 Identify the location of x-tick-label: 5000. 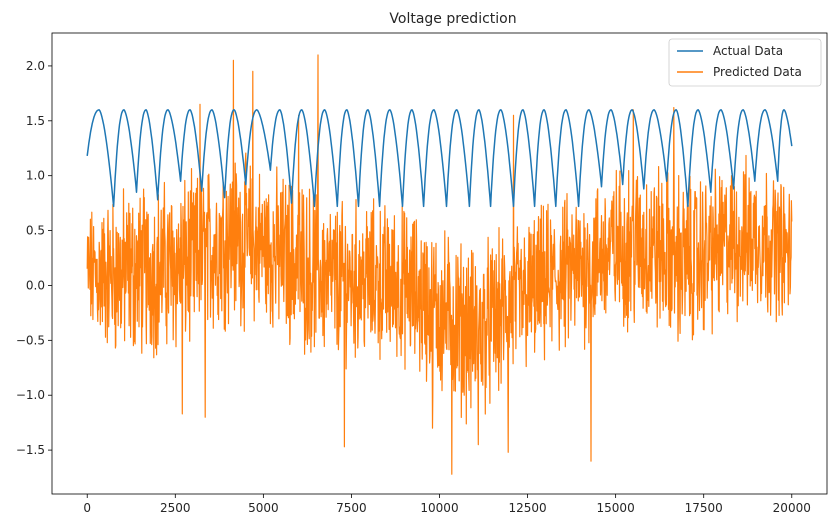
(263, 508).